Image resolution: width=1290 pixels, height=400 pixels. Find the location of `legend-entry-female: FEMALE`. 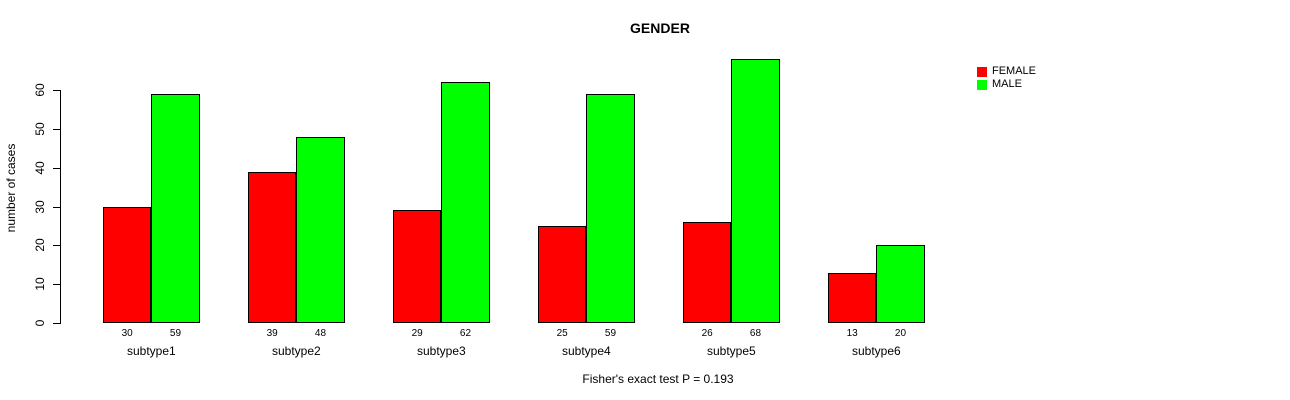

legend-entry-female: FEMALE is located at coordinates (1006, 71).